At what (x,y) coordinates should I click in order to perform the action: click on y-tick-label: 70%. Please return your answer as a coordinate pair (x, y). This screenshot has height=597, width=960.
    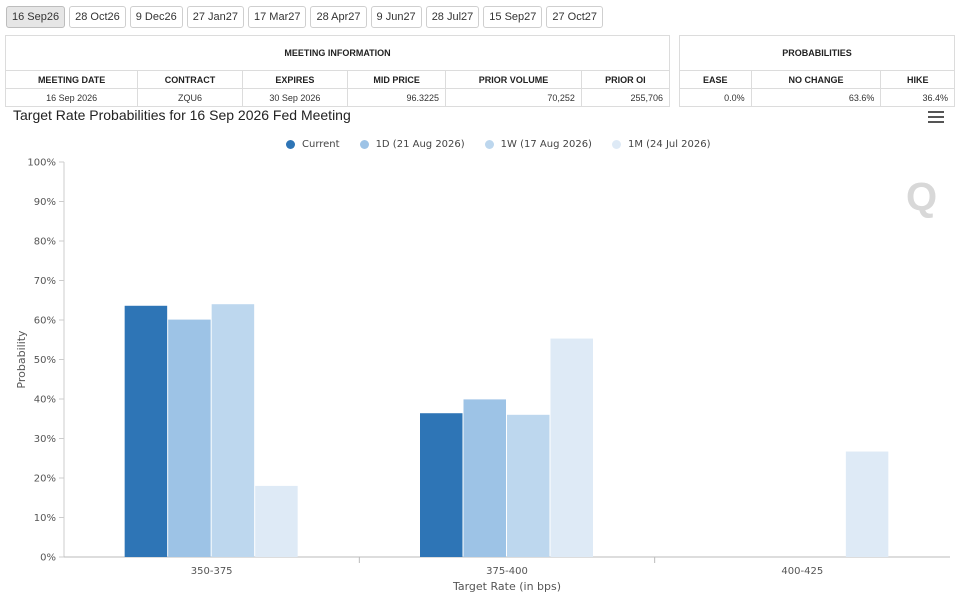
    Looking at the image, I should click on (45, 281).